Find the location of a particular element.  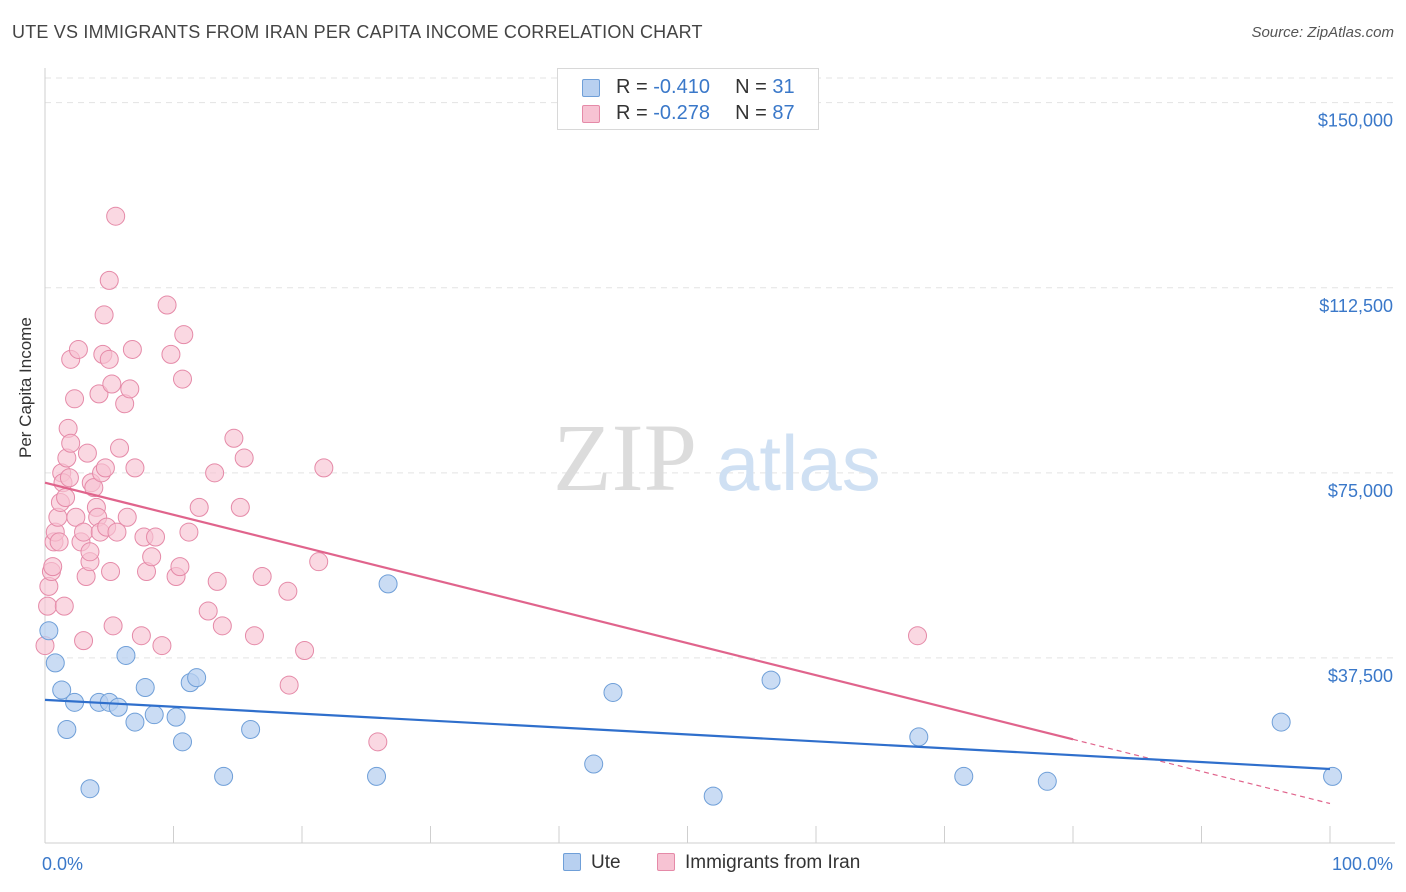

ute-n-value: 31 is located at coordinates (783, 87).